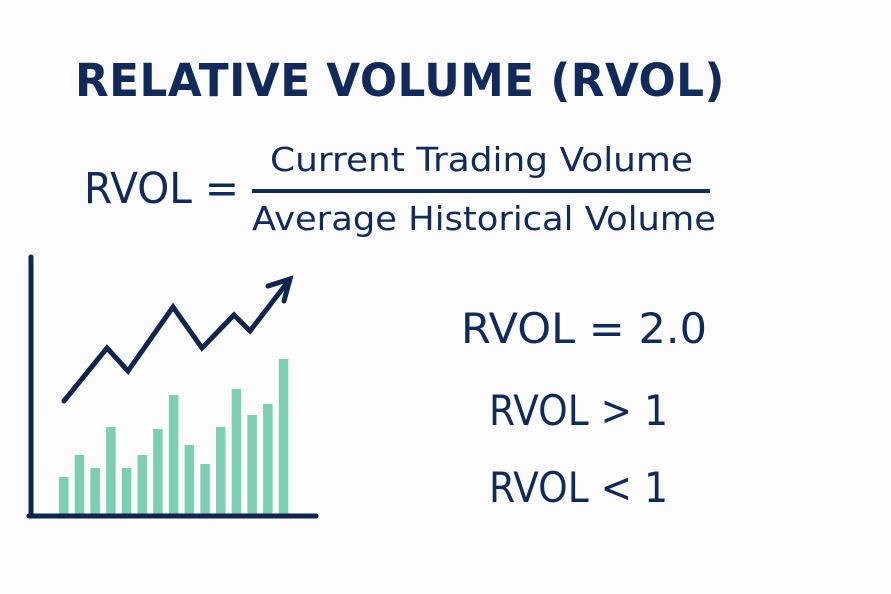 The width and height of the screenshot is (891, 594). Describe the element at coordinates (484, 218) in the screenshot. I see `formula-denominator: Average Historical Volume` at that location.